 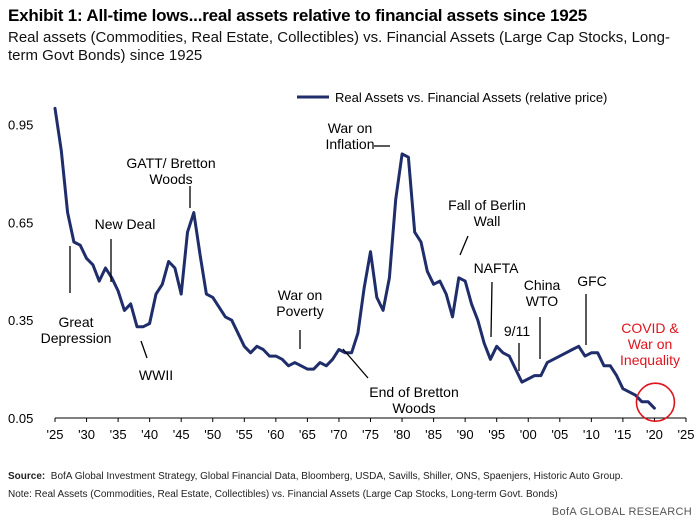 What do you see at coordinates (414, 392) in the screenshot?
I see `annotation-line: End of Bretton` at bounding box center [414, 392].